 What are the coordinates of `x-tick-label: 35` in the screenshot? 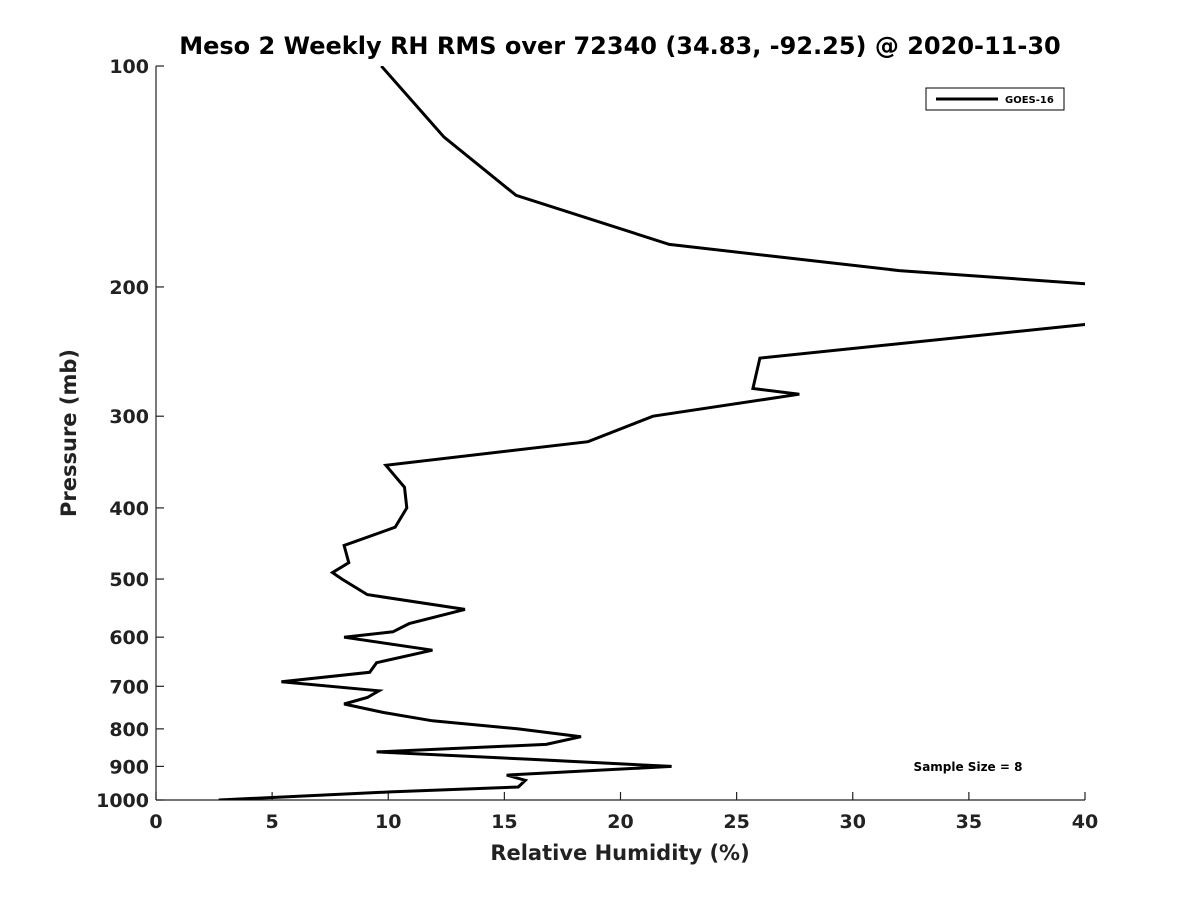 It's located at (969, 822).